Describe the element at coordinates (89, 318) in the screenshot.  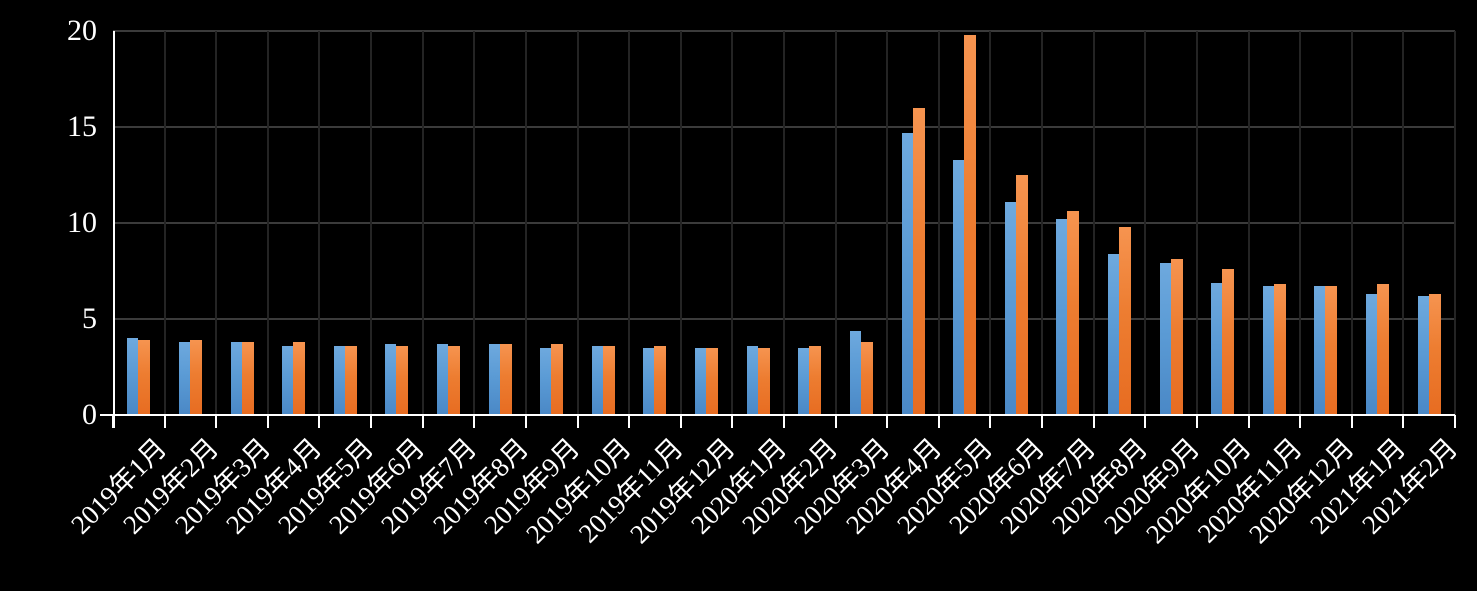
I see `y-tick-label: 5` at that location.